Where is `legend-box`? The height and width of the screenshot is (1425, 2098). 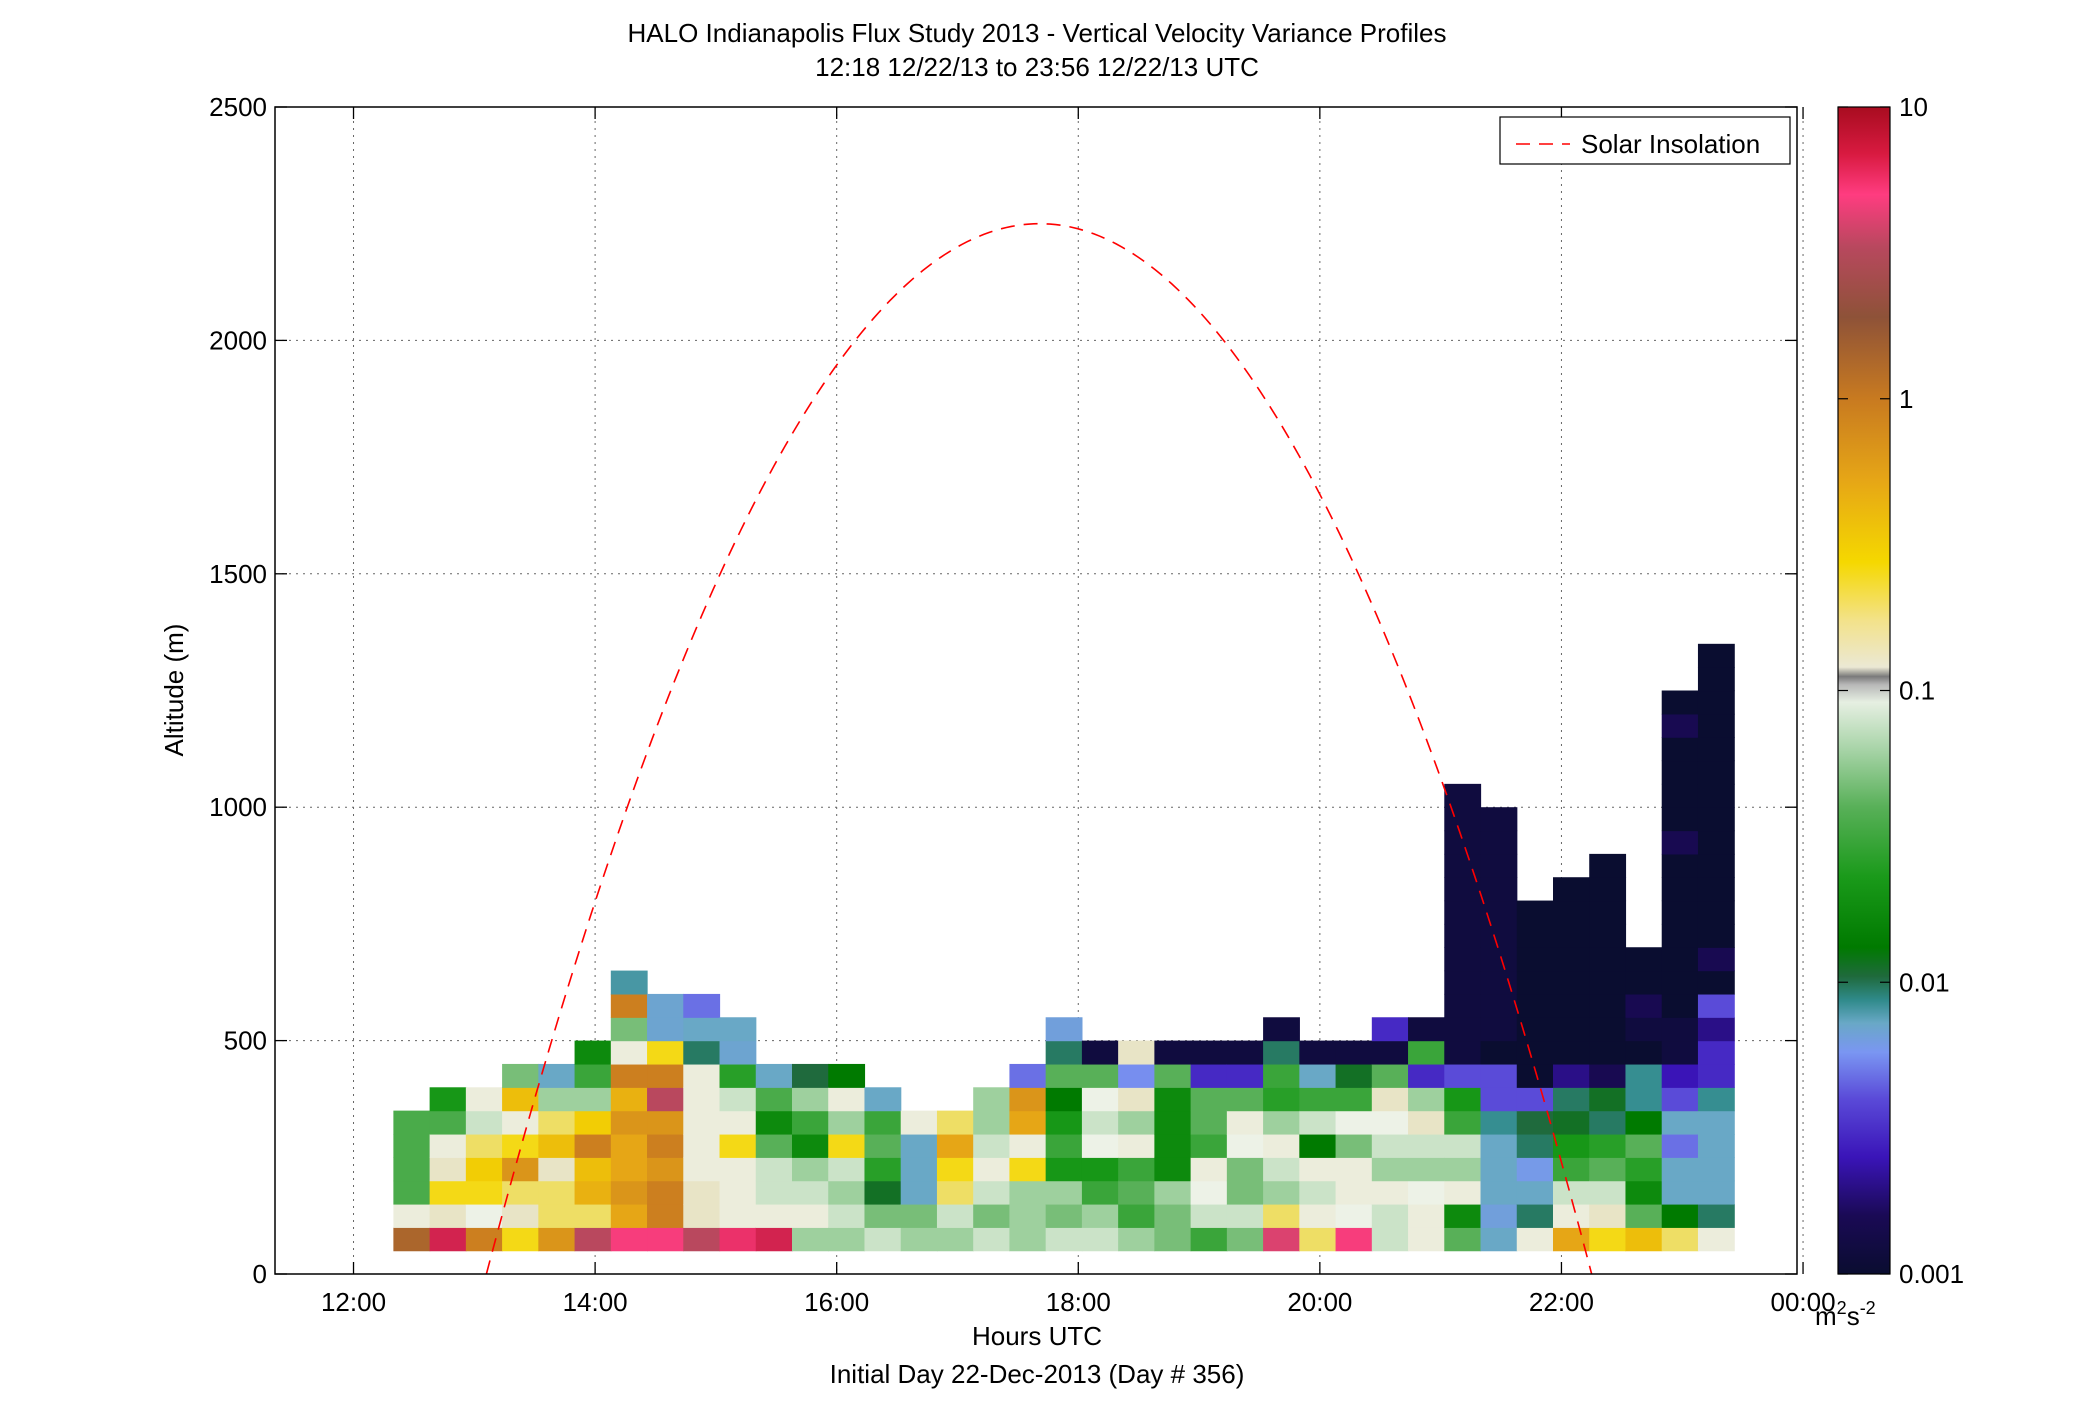 legend-box is located at coordinates (1645, 140).